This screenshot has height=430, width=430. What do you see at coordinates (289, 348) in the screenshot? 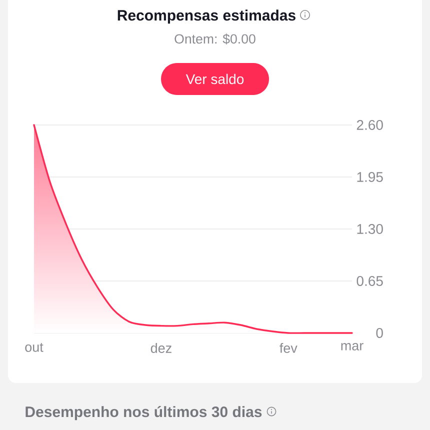
I see `x-tick-label: fev` at bounding box center [289, 348].